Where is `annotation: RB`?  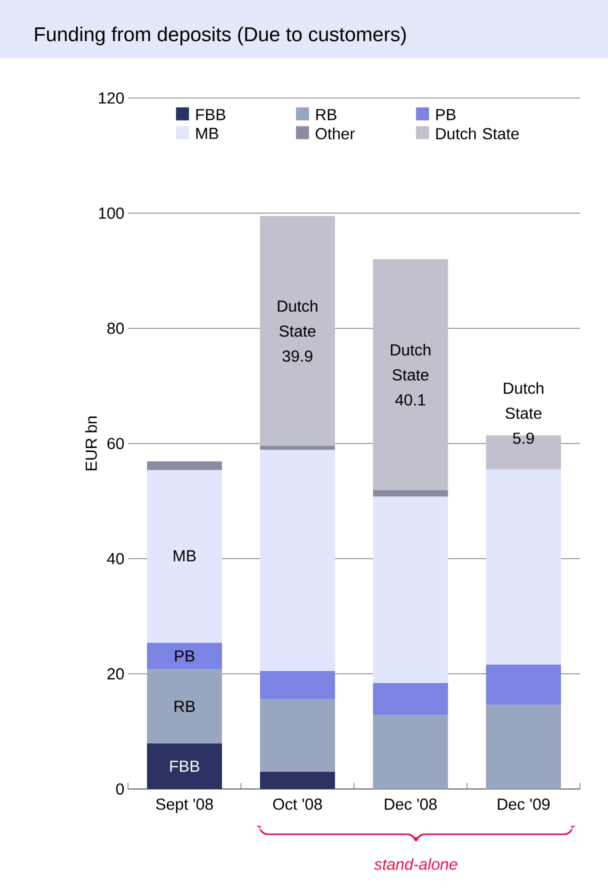
annotation: RB is located at coordinates (184, 706).